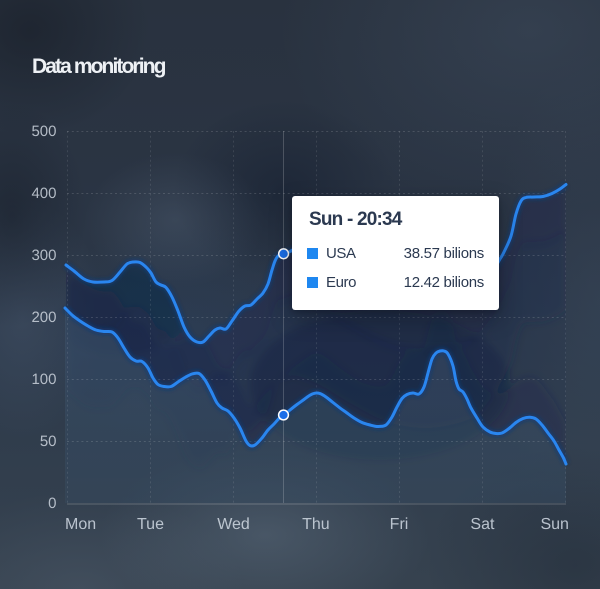 The height and width of the screenshot is (589, 600). Describe the element at coordinates (150, 524) in the screenshot. I see `svg-text: Tue` at that location.